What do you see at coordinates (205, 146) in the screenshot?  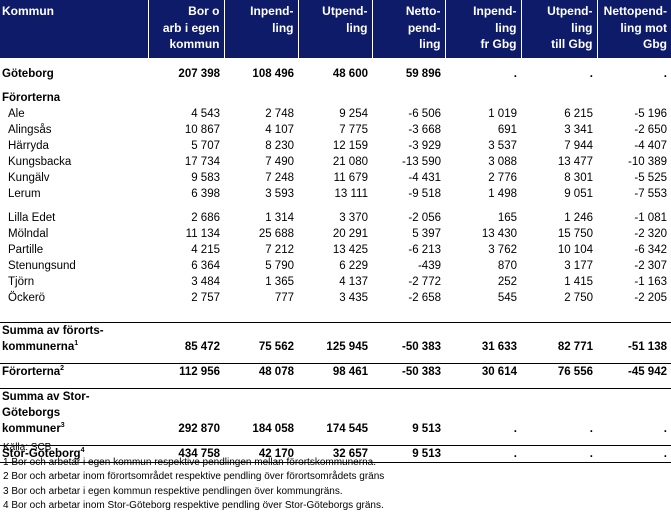 I see `cell: 5 707` at bounding box center [205, 146].